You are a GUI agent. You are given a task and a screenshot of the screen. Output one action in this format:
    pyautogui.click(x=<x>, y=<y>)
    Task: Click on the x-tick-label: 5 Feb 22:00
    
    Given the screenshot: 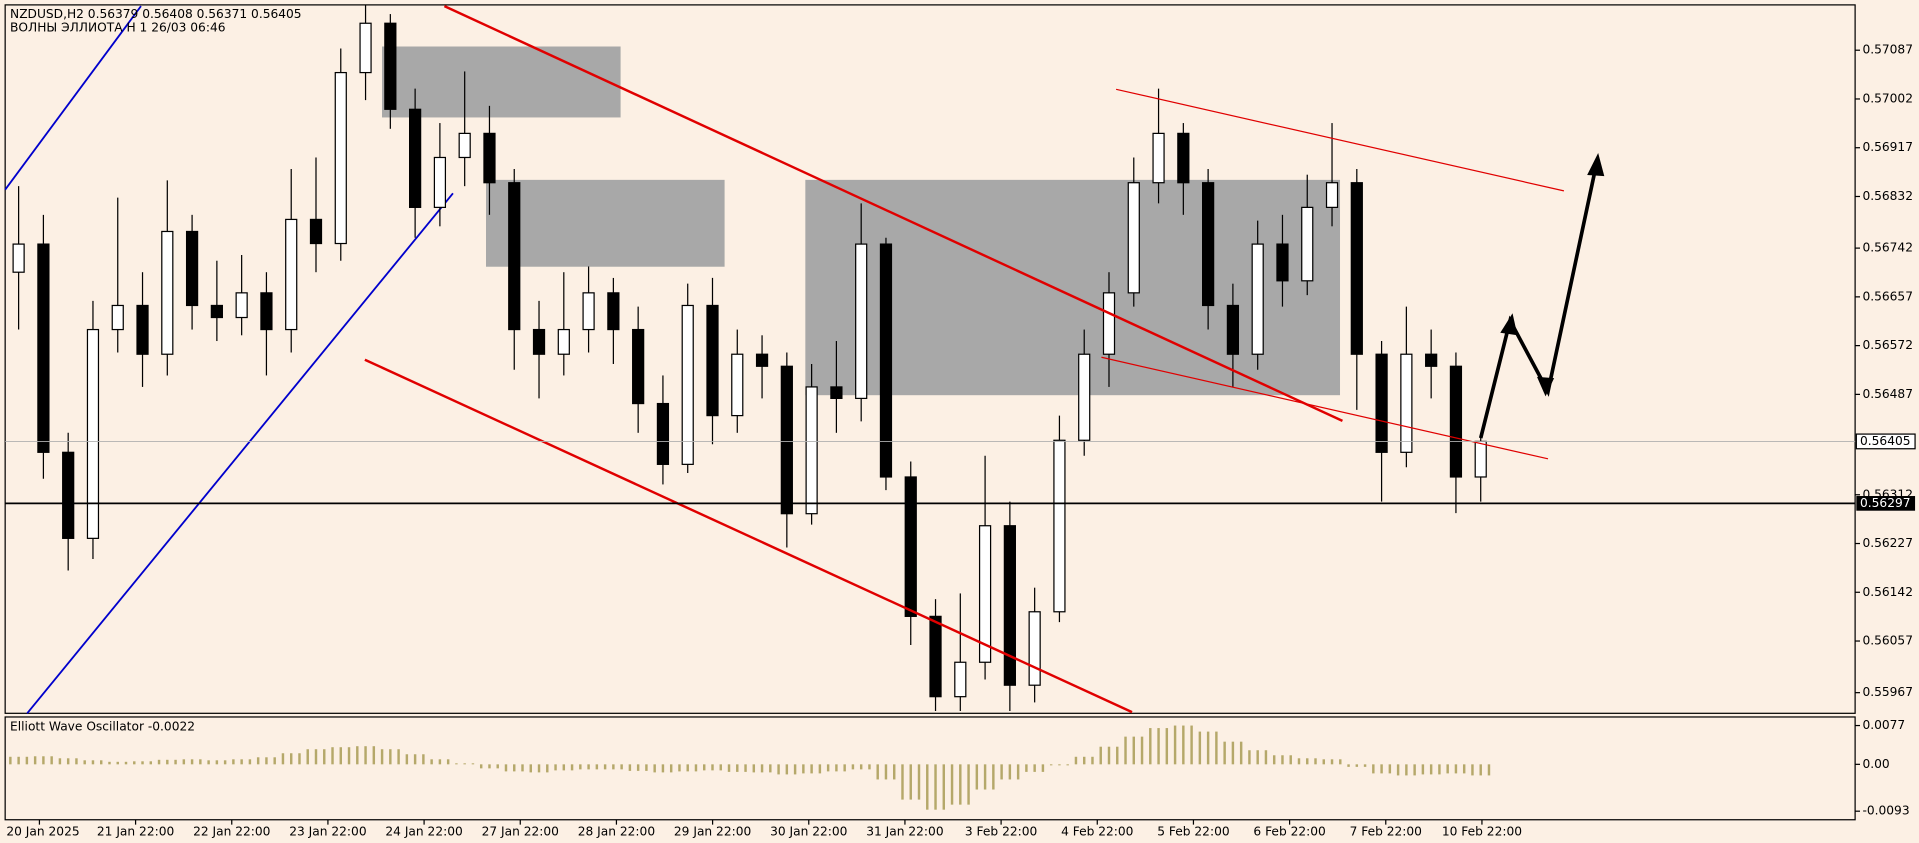 What is the action you would take?
    pyautogui.click(x=1193, y=831)
    